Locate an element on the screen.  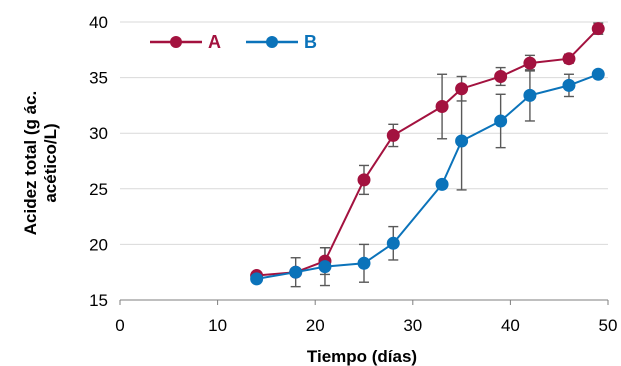
y-tick-label: 15 is located at coordinates (98, 300).